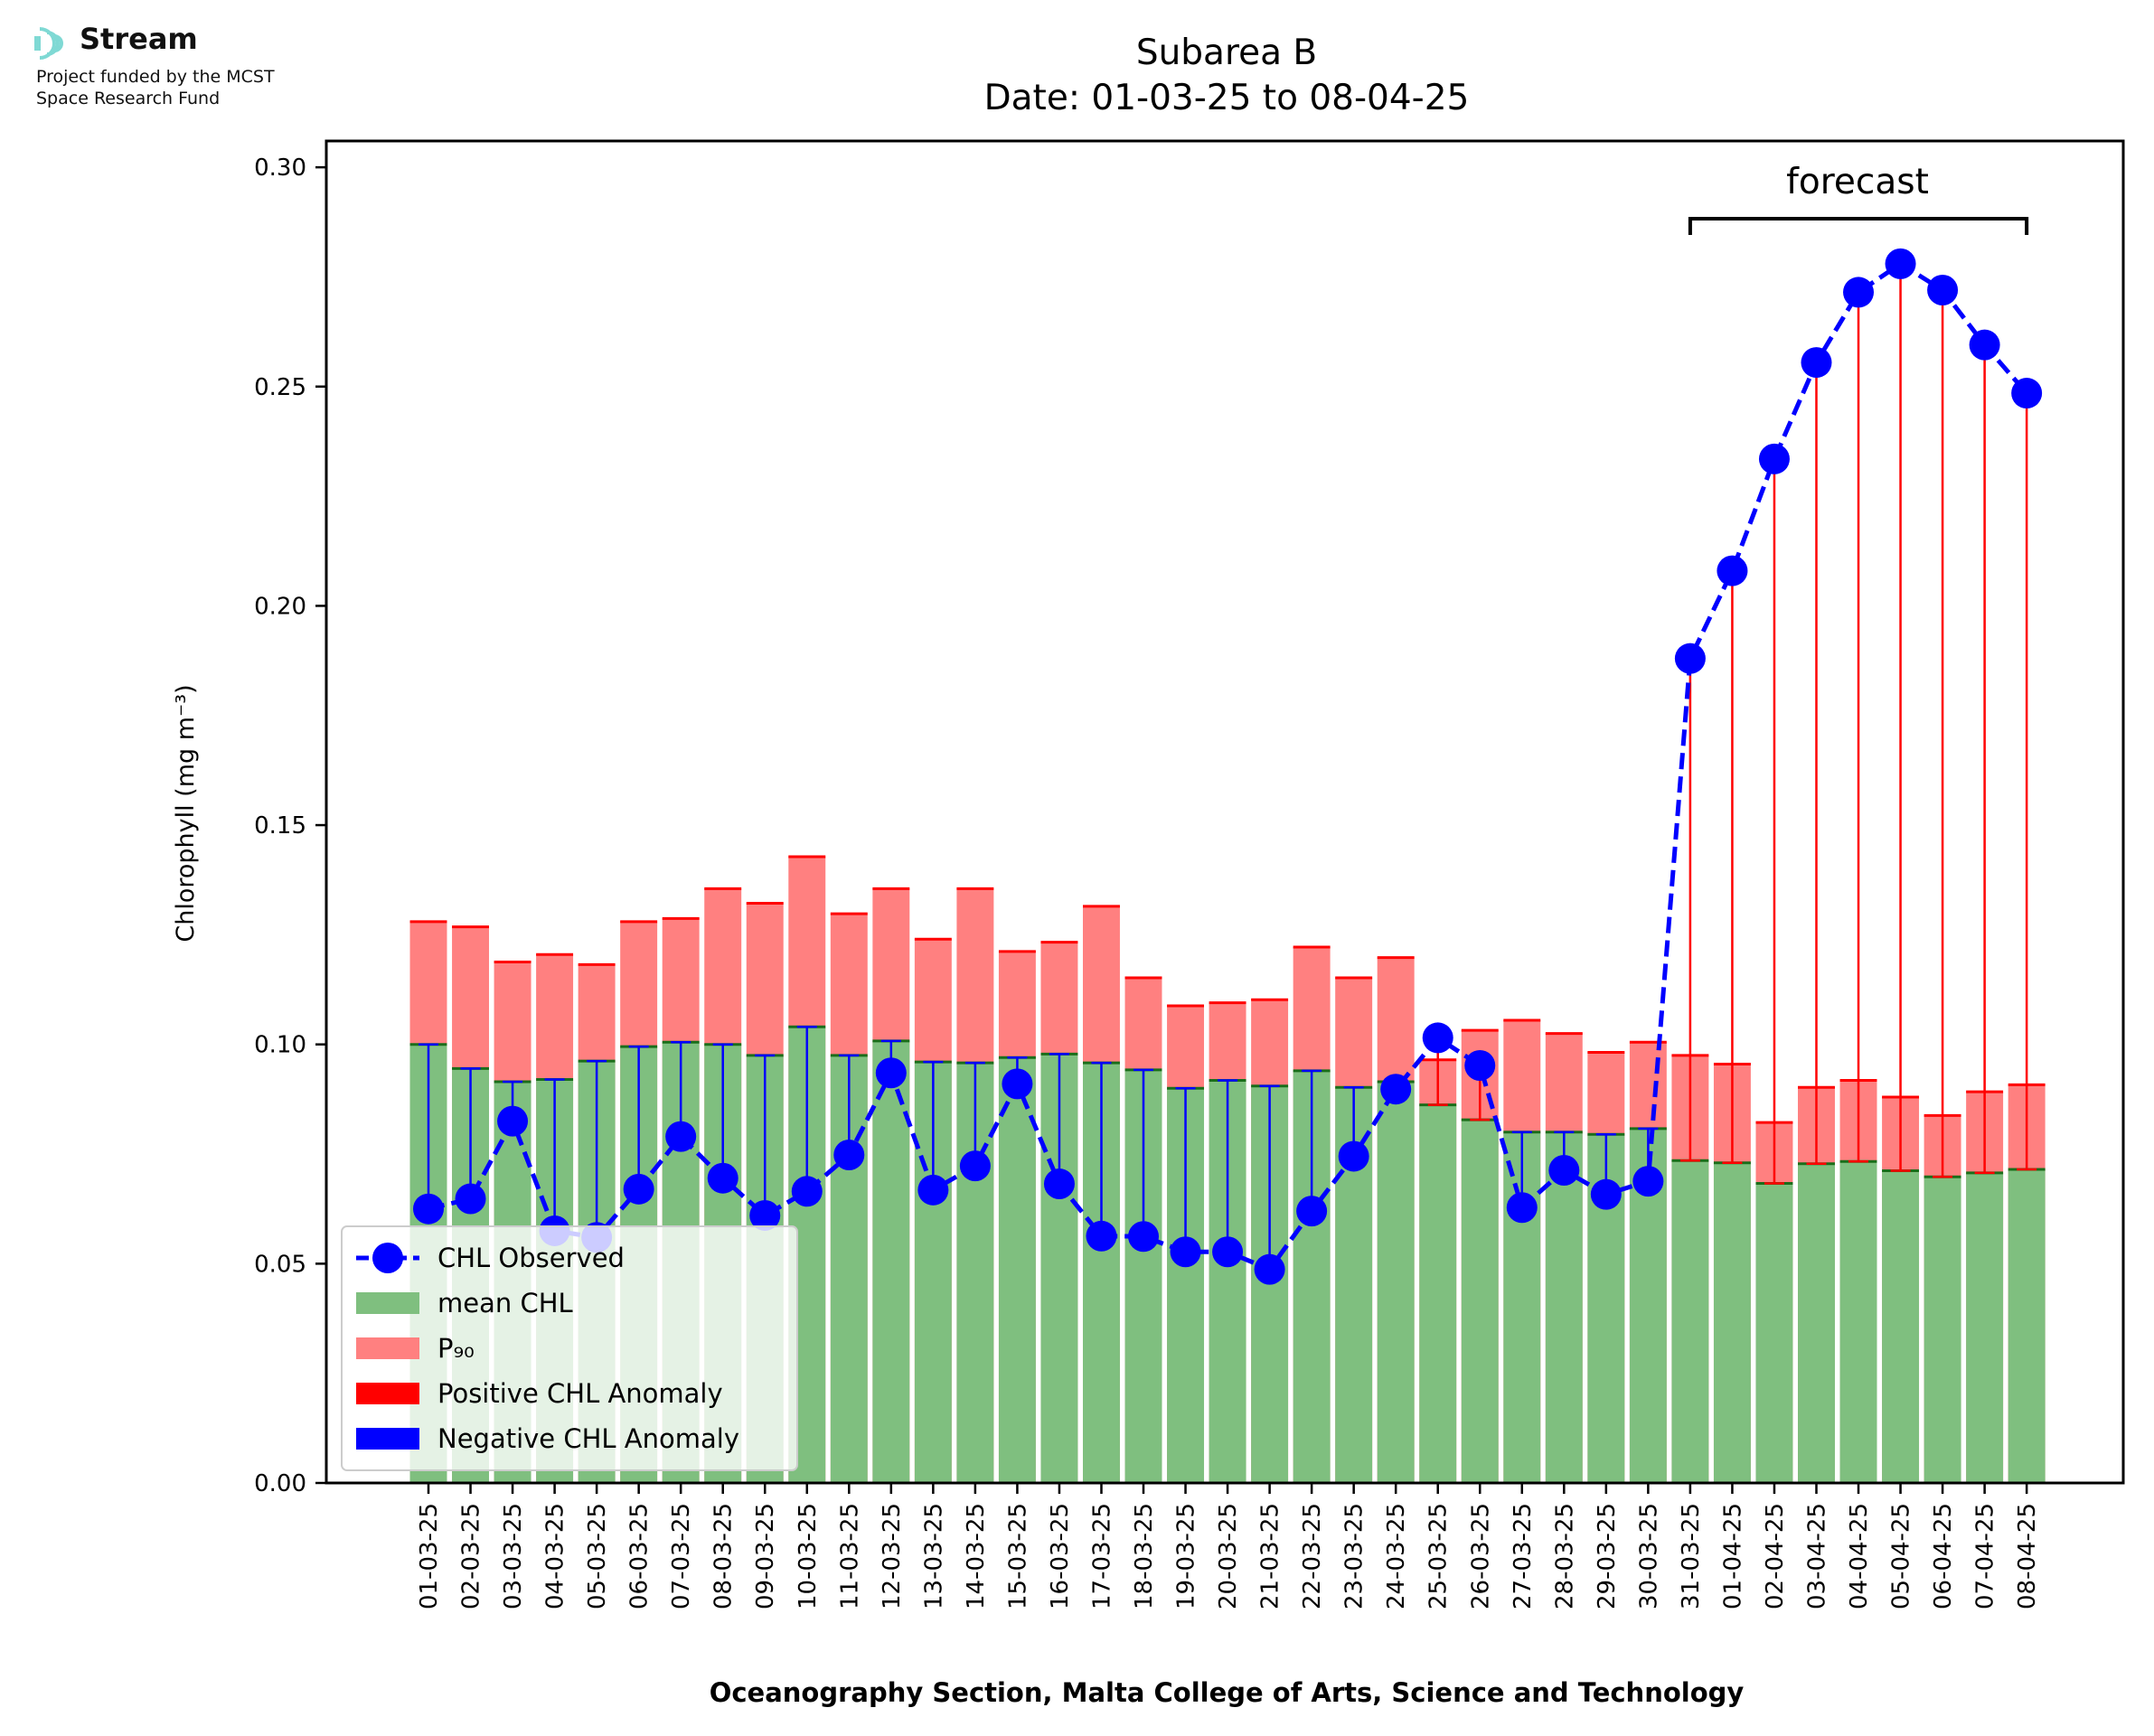 The image size is (2154, 1736). I want to click on x-tick-label: 07-04-25, so click(1985, 1556).